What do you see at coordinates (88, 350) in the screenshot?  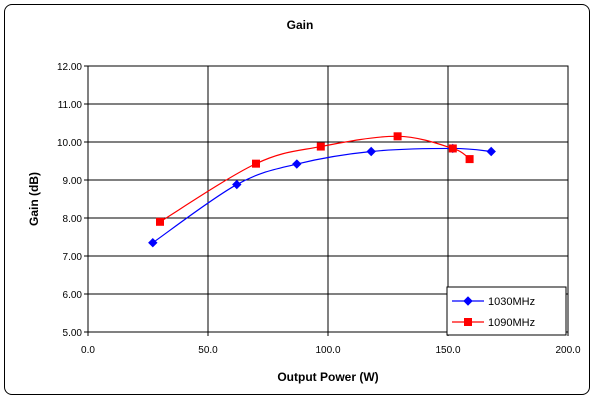 I see `x-tick-label: 0.0` at bounding box center [88, 350].